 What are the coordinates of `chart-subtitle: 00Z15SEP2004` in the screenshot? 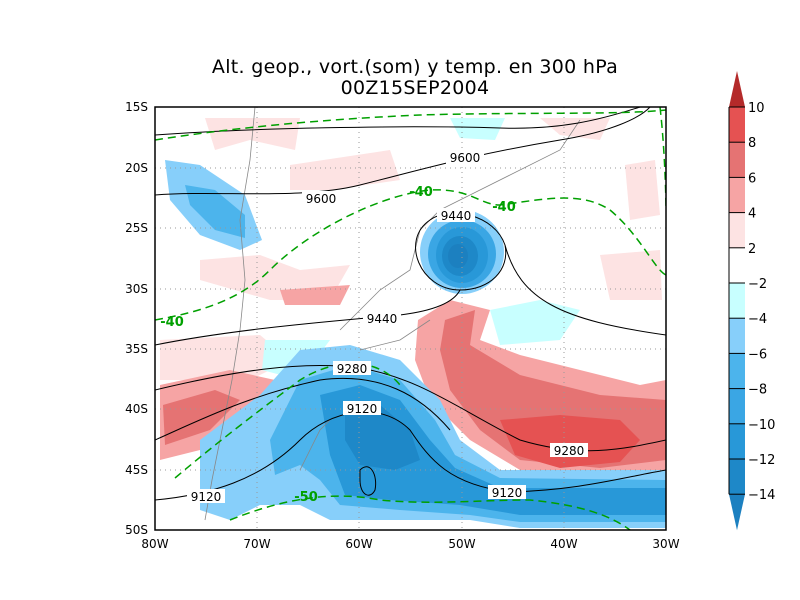 It's located at (415, 88).